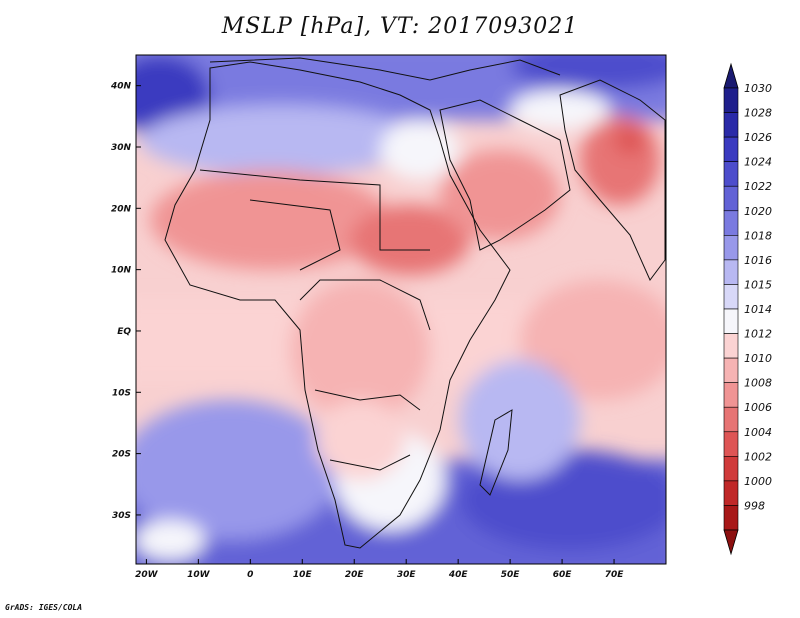 This screenshot has width=800, height=618. What do you see at coordinates (121, 209) in the screenshot?
I see `y-tick-label: 20N` at bounding box center [121, 209].